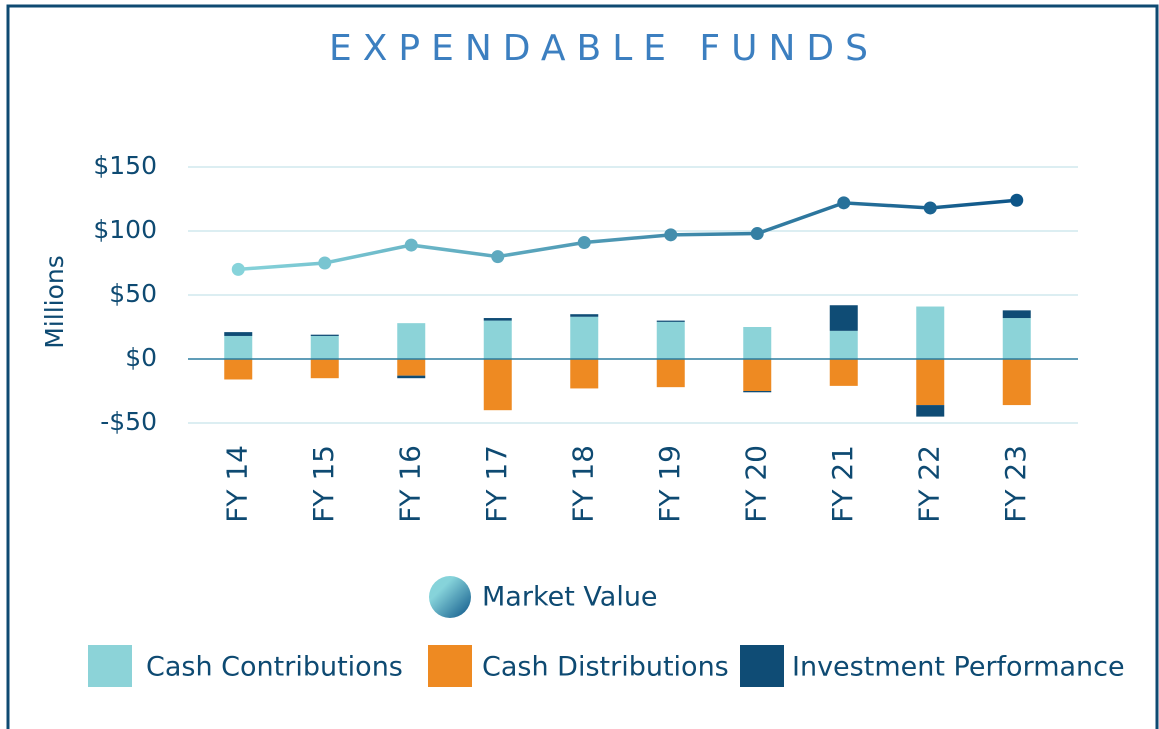 The image size is (1159, 729). Describe the element at coordinates (323, 484) in the screenshot. I see `x-tick-label: FY 15` at that location.